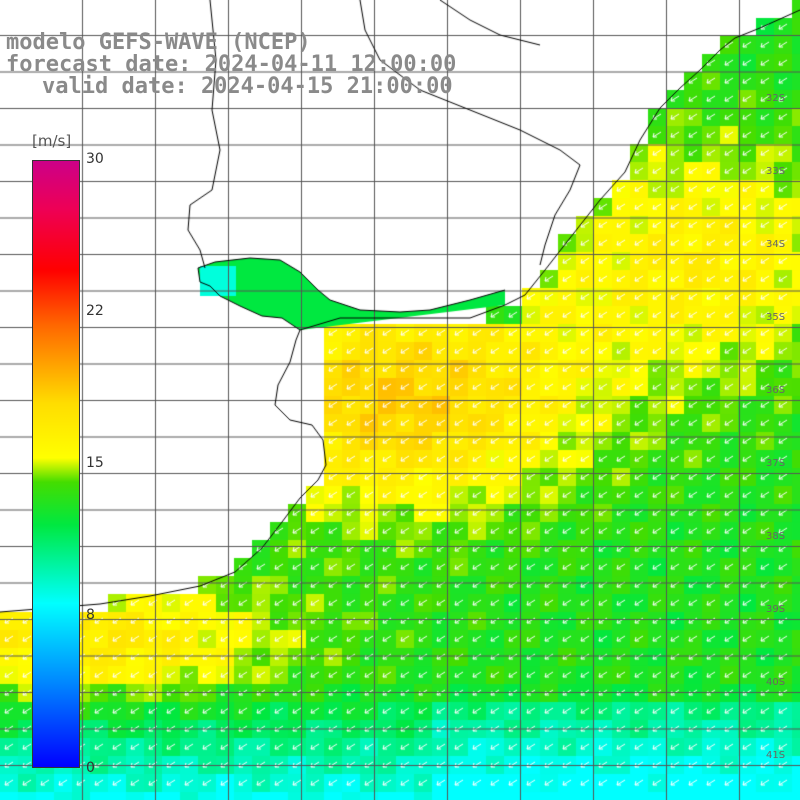 The width and height of the screenshot is (800, 800). What do you see at coordinates (776, 463) in the screenshot?
I see `lat-label-37s: 37S` at bounding box center [776, 463].